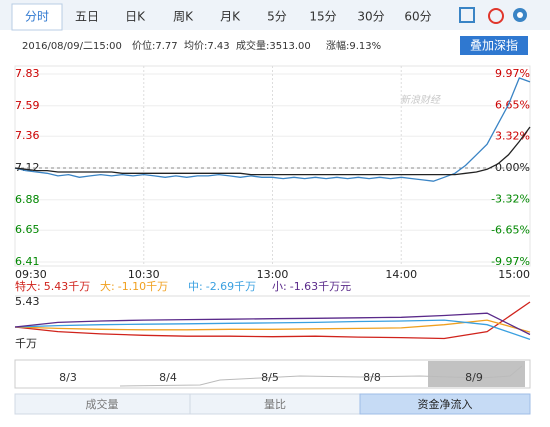 This screenshot has height=427, width=550. I want to click on period-tab: 30分, so click(370, 17).